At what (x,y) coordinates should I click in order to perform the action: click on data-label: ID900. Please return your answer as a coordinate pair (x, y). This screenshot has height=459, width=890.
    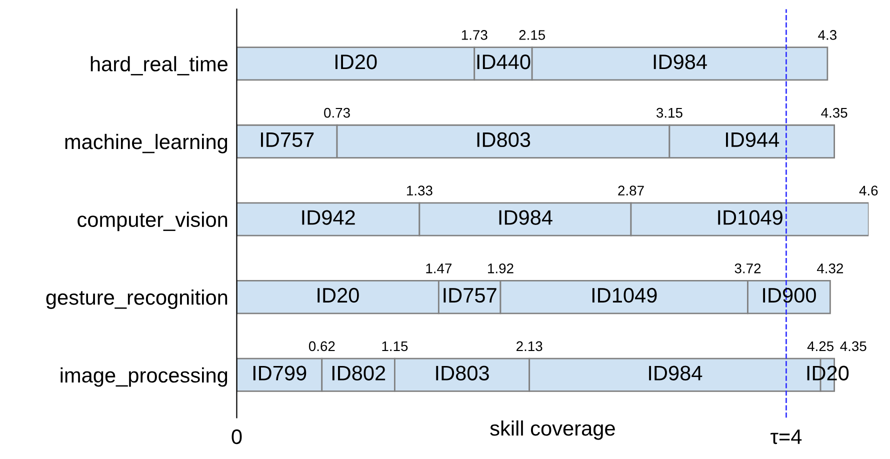
    Looking at the image, I should click on (789, 295).